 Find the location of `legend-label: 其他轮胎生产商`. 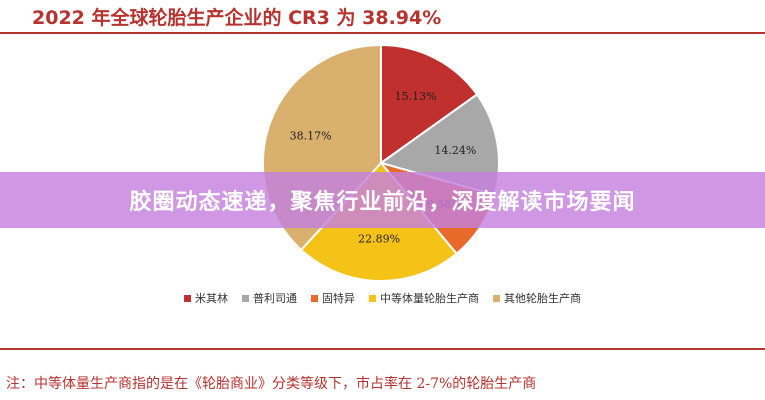

legend-label: 其他轮胎生产商 is located at coordinates (542, 298).